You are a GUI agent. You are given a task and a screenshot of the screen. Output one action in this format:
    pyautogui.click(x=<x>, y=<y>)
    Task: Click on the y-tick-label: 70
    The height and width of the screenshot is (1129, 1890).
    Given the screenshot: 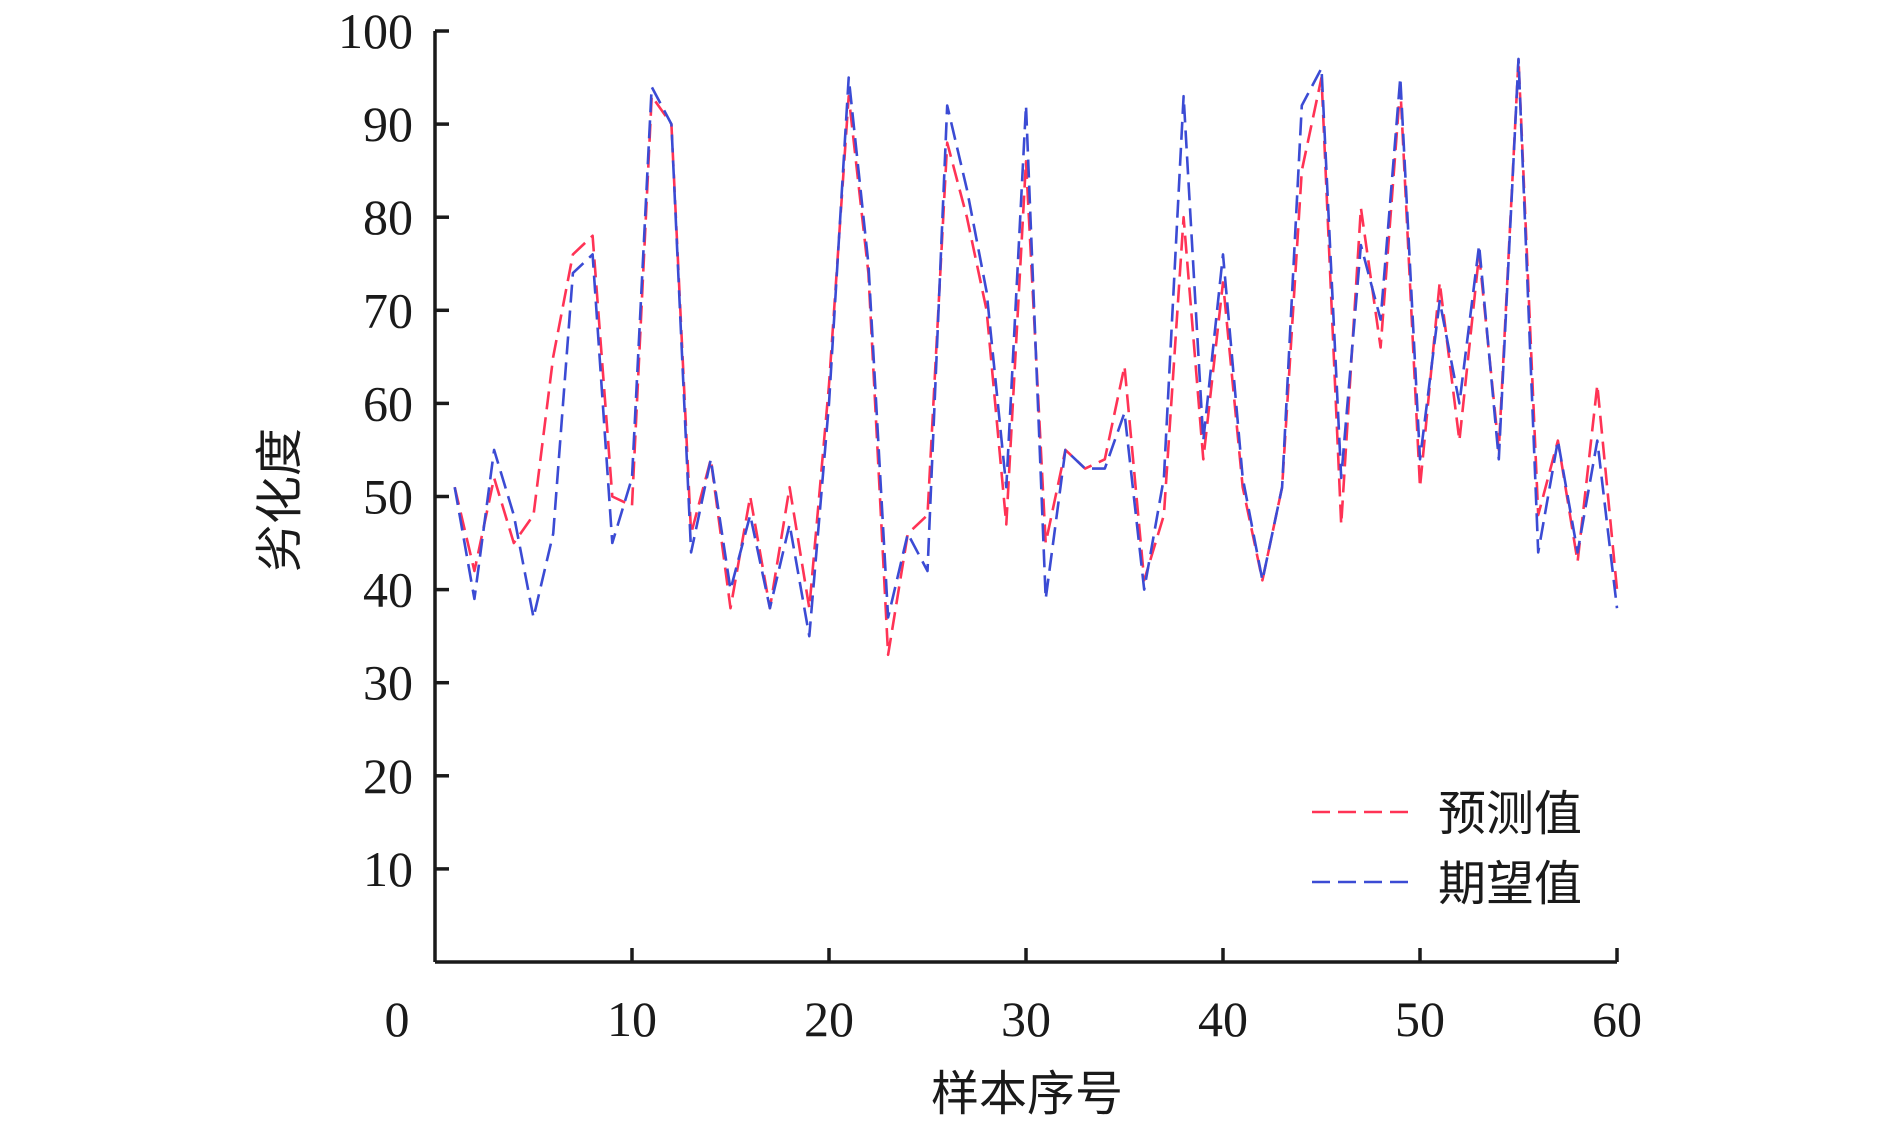 What is the action you would take?
    pyautogui.click(x=388, y=310)
    